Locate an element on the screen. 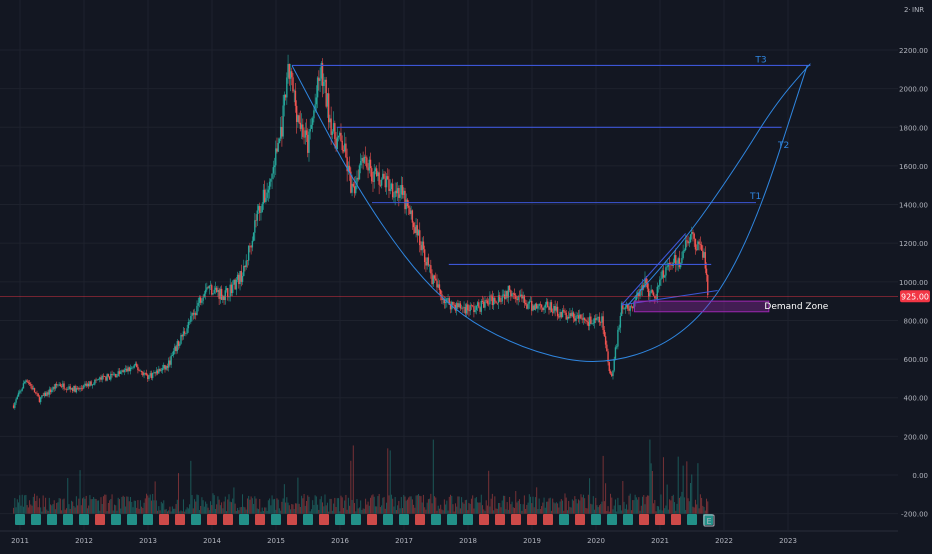 The height and width of the screenshot is (554, 932). demand-zone-box is located at coordinates (701, 306).